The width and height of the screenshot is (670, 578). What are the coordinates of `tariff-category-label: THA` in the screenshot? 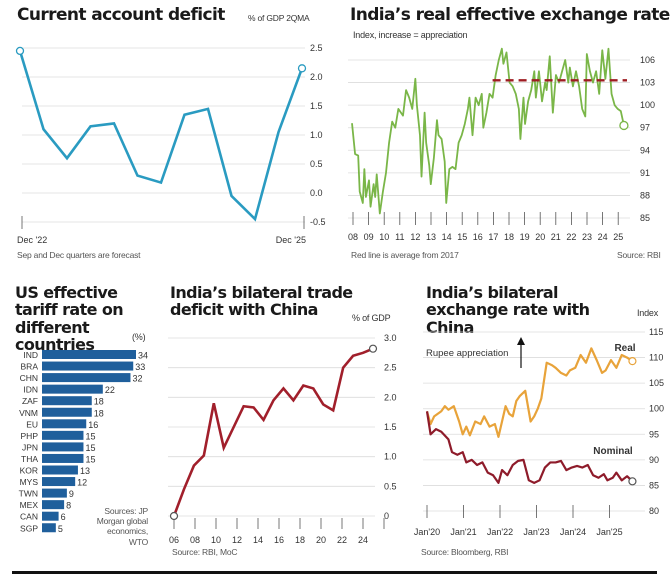 It's located at (29, 459).